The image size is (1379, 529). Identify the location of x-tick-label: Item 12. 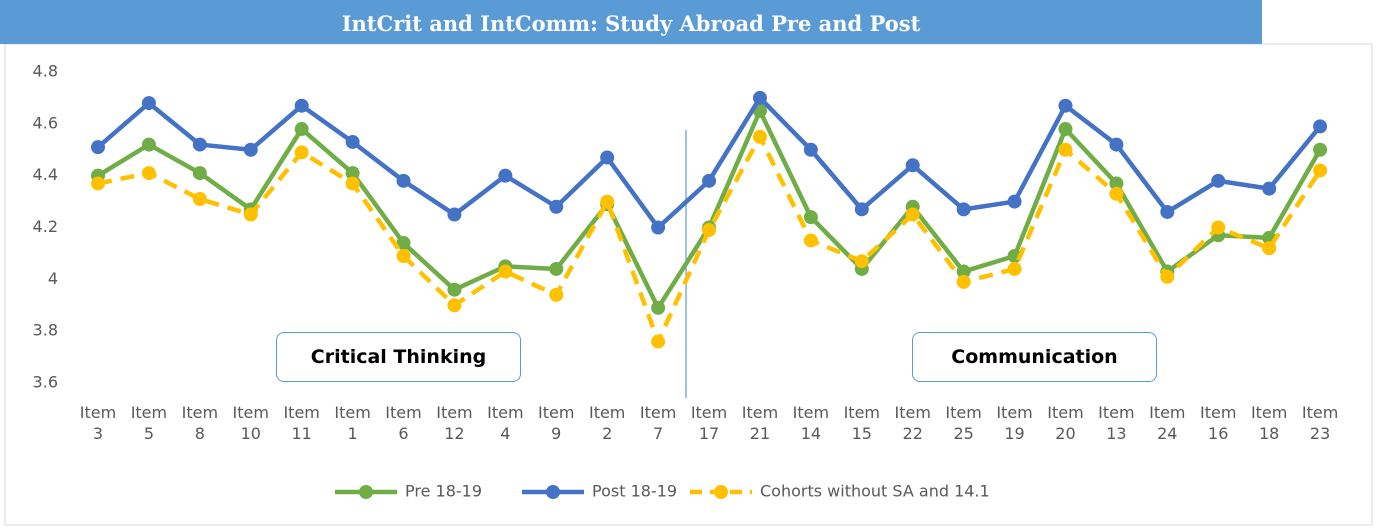
(454, 423).